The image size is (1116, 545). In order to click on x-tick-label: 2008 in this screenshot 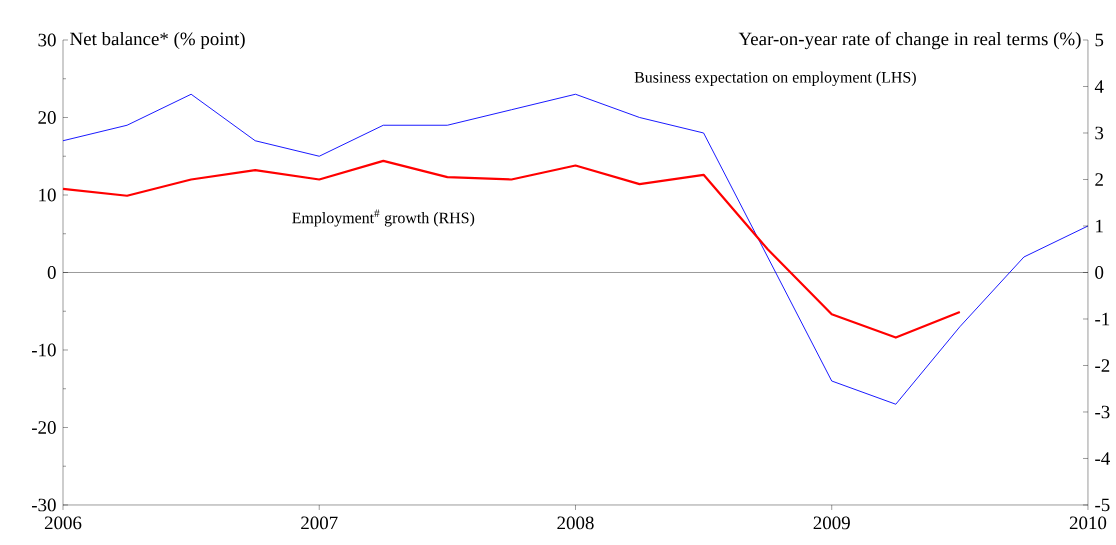, I will do `click(575, 523)`.